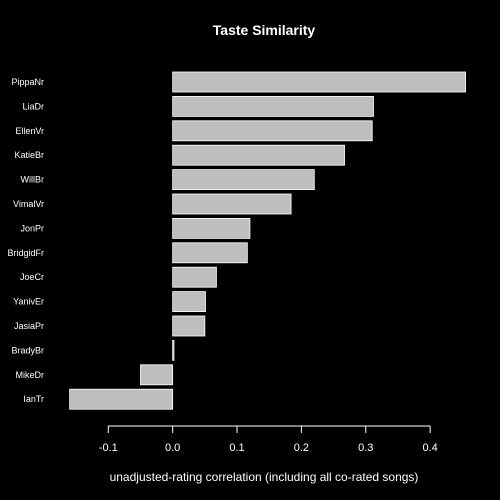  Describe the element at coordinates (157, 375) in the screenshot. I see `bar-mikedr` at that location.